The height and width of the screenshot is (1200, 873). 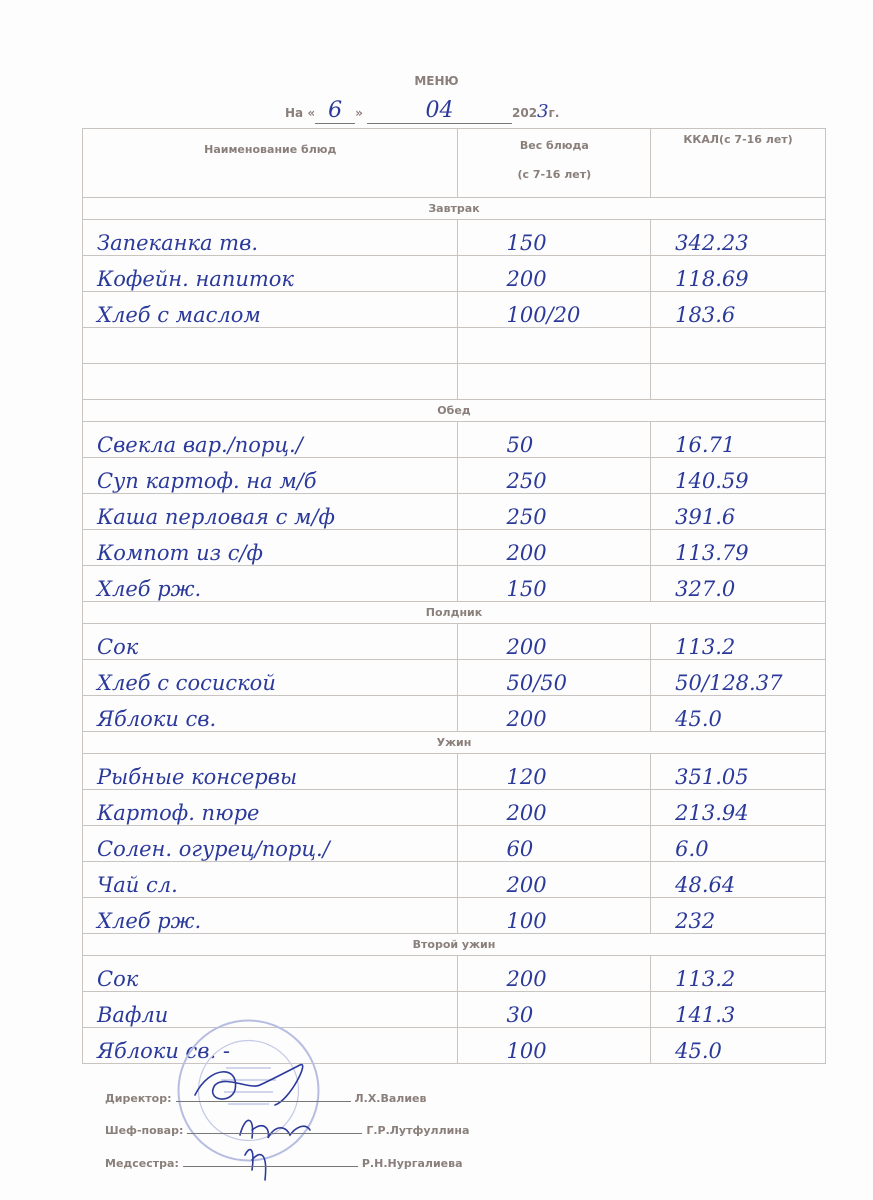 I want to click on signature-line-director: Директор: Л.Х.Валиев, so click(x=266, y=1098).